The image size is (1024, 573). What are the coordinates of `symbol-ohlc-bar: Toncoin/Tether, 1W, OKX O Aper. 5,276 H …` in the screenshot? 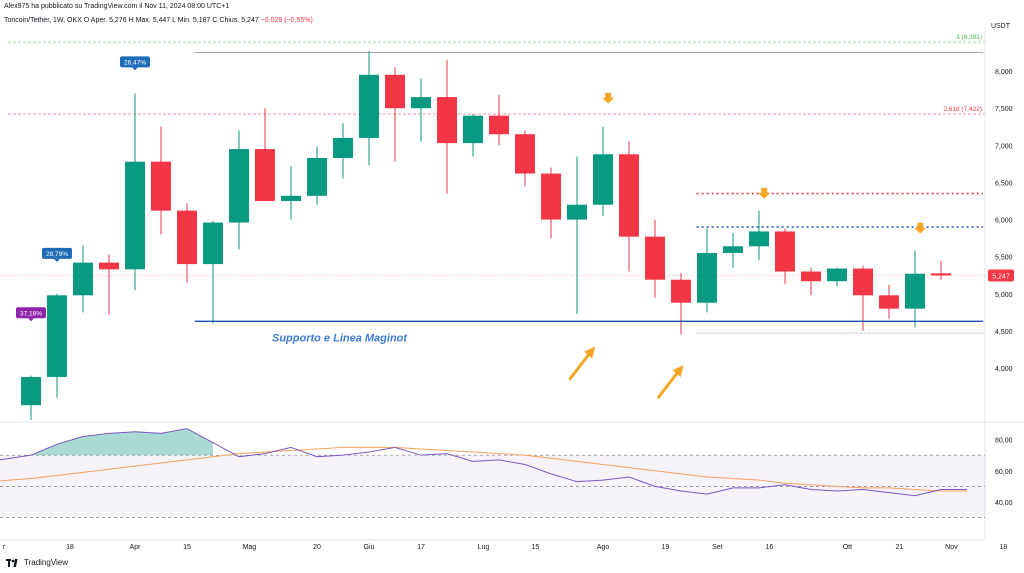 It's located at (158, 20).